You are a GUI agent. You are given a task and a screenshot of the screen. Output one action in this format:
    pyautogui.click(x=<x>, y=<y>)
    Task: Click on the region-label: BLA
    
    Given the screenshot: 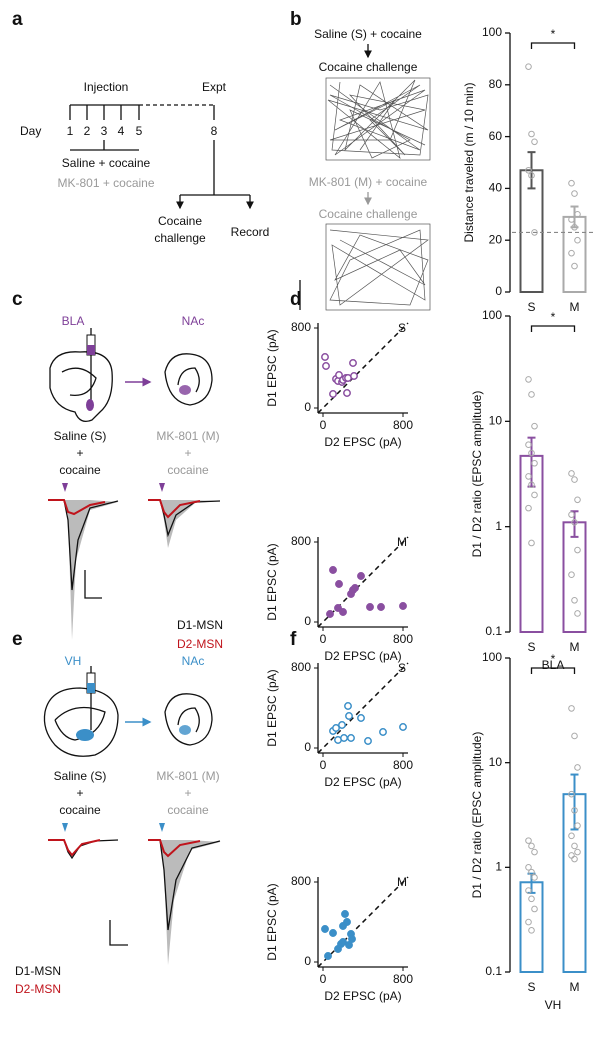 What is the action you would take?
    pyautogui.click(x=73, y=321)
    